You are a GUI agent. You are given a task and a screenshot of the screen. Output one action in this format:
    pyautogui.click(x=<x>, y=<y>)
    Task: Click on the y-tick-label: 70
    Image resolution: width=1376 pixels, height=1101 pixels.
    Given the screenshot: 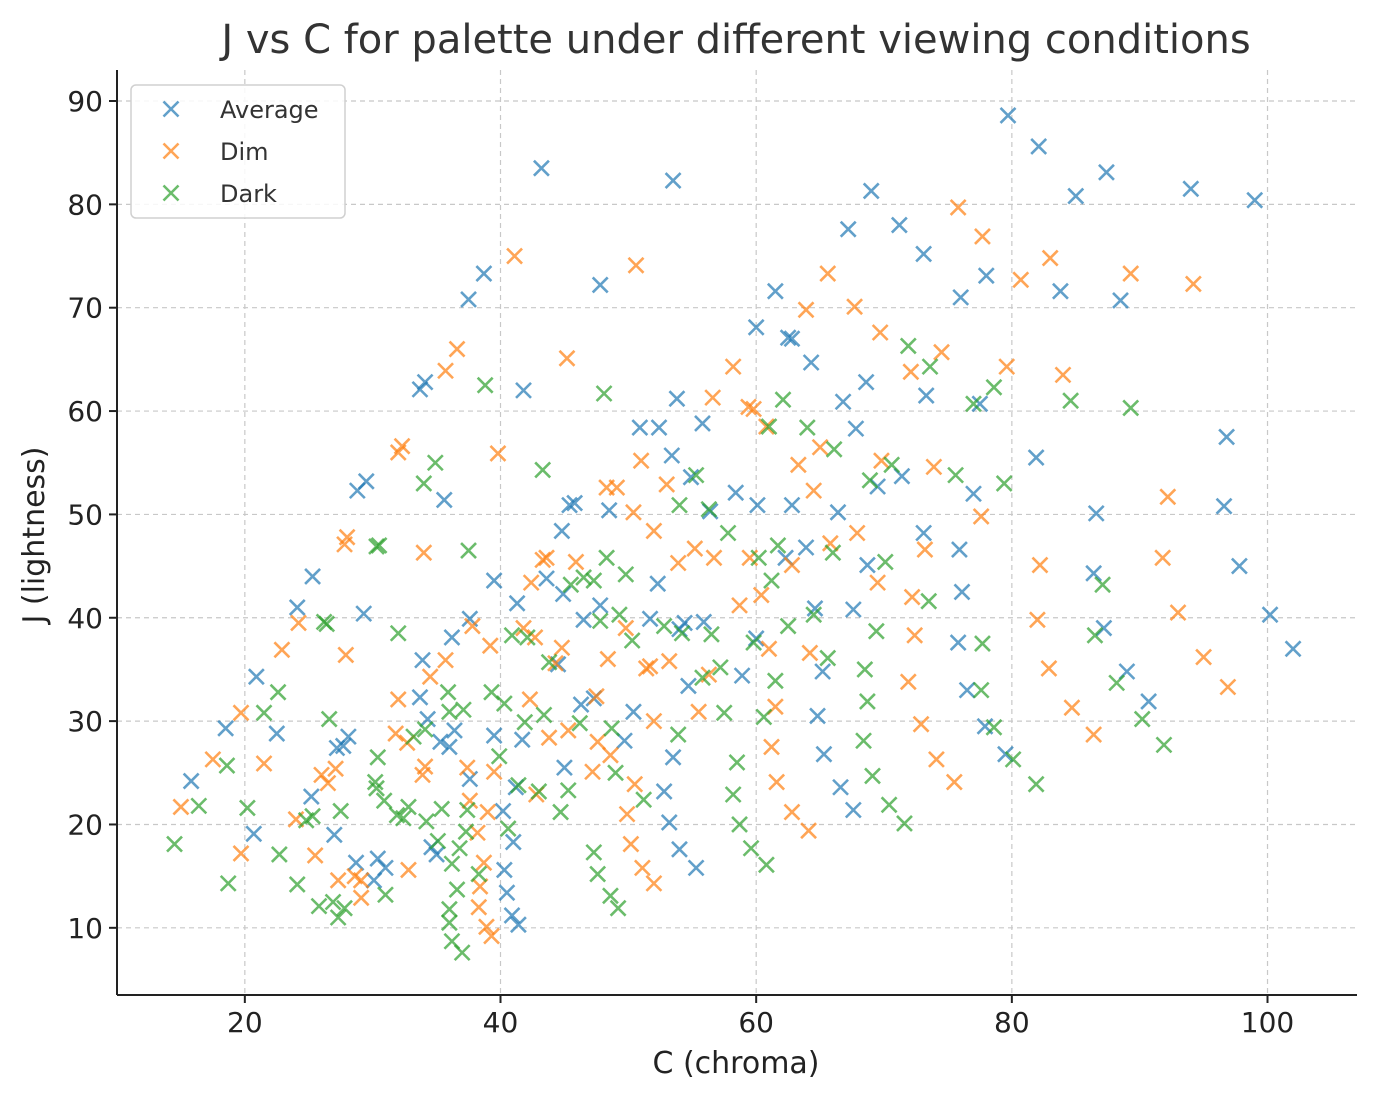 What is the action you would take?
    pyautogui.click(x=85, y=308)
    